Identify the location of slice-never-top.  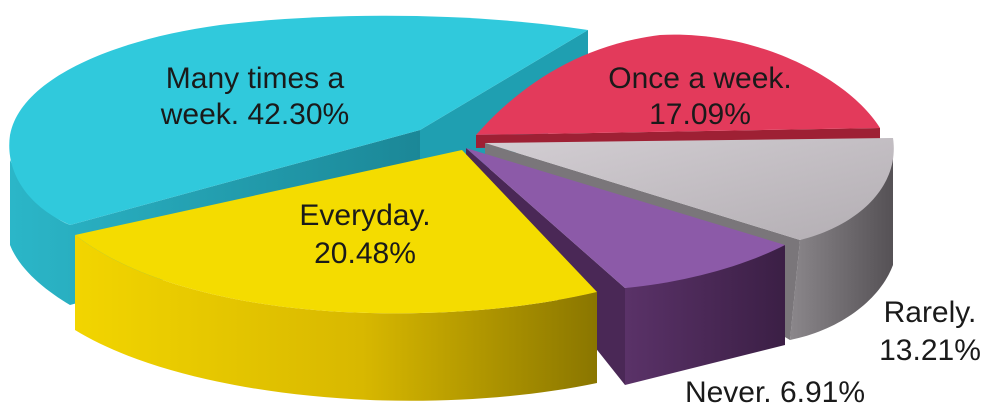
(625, 218).